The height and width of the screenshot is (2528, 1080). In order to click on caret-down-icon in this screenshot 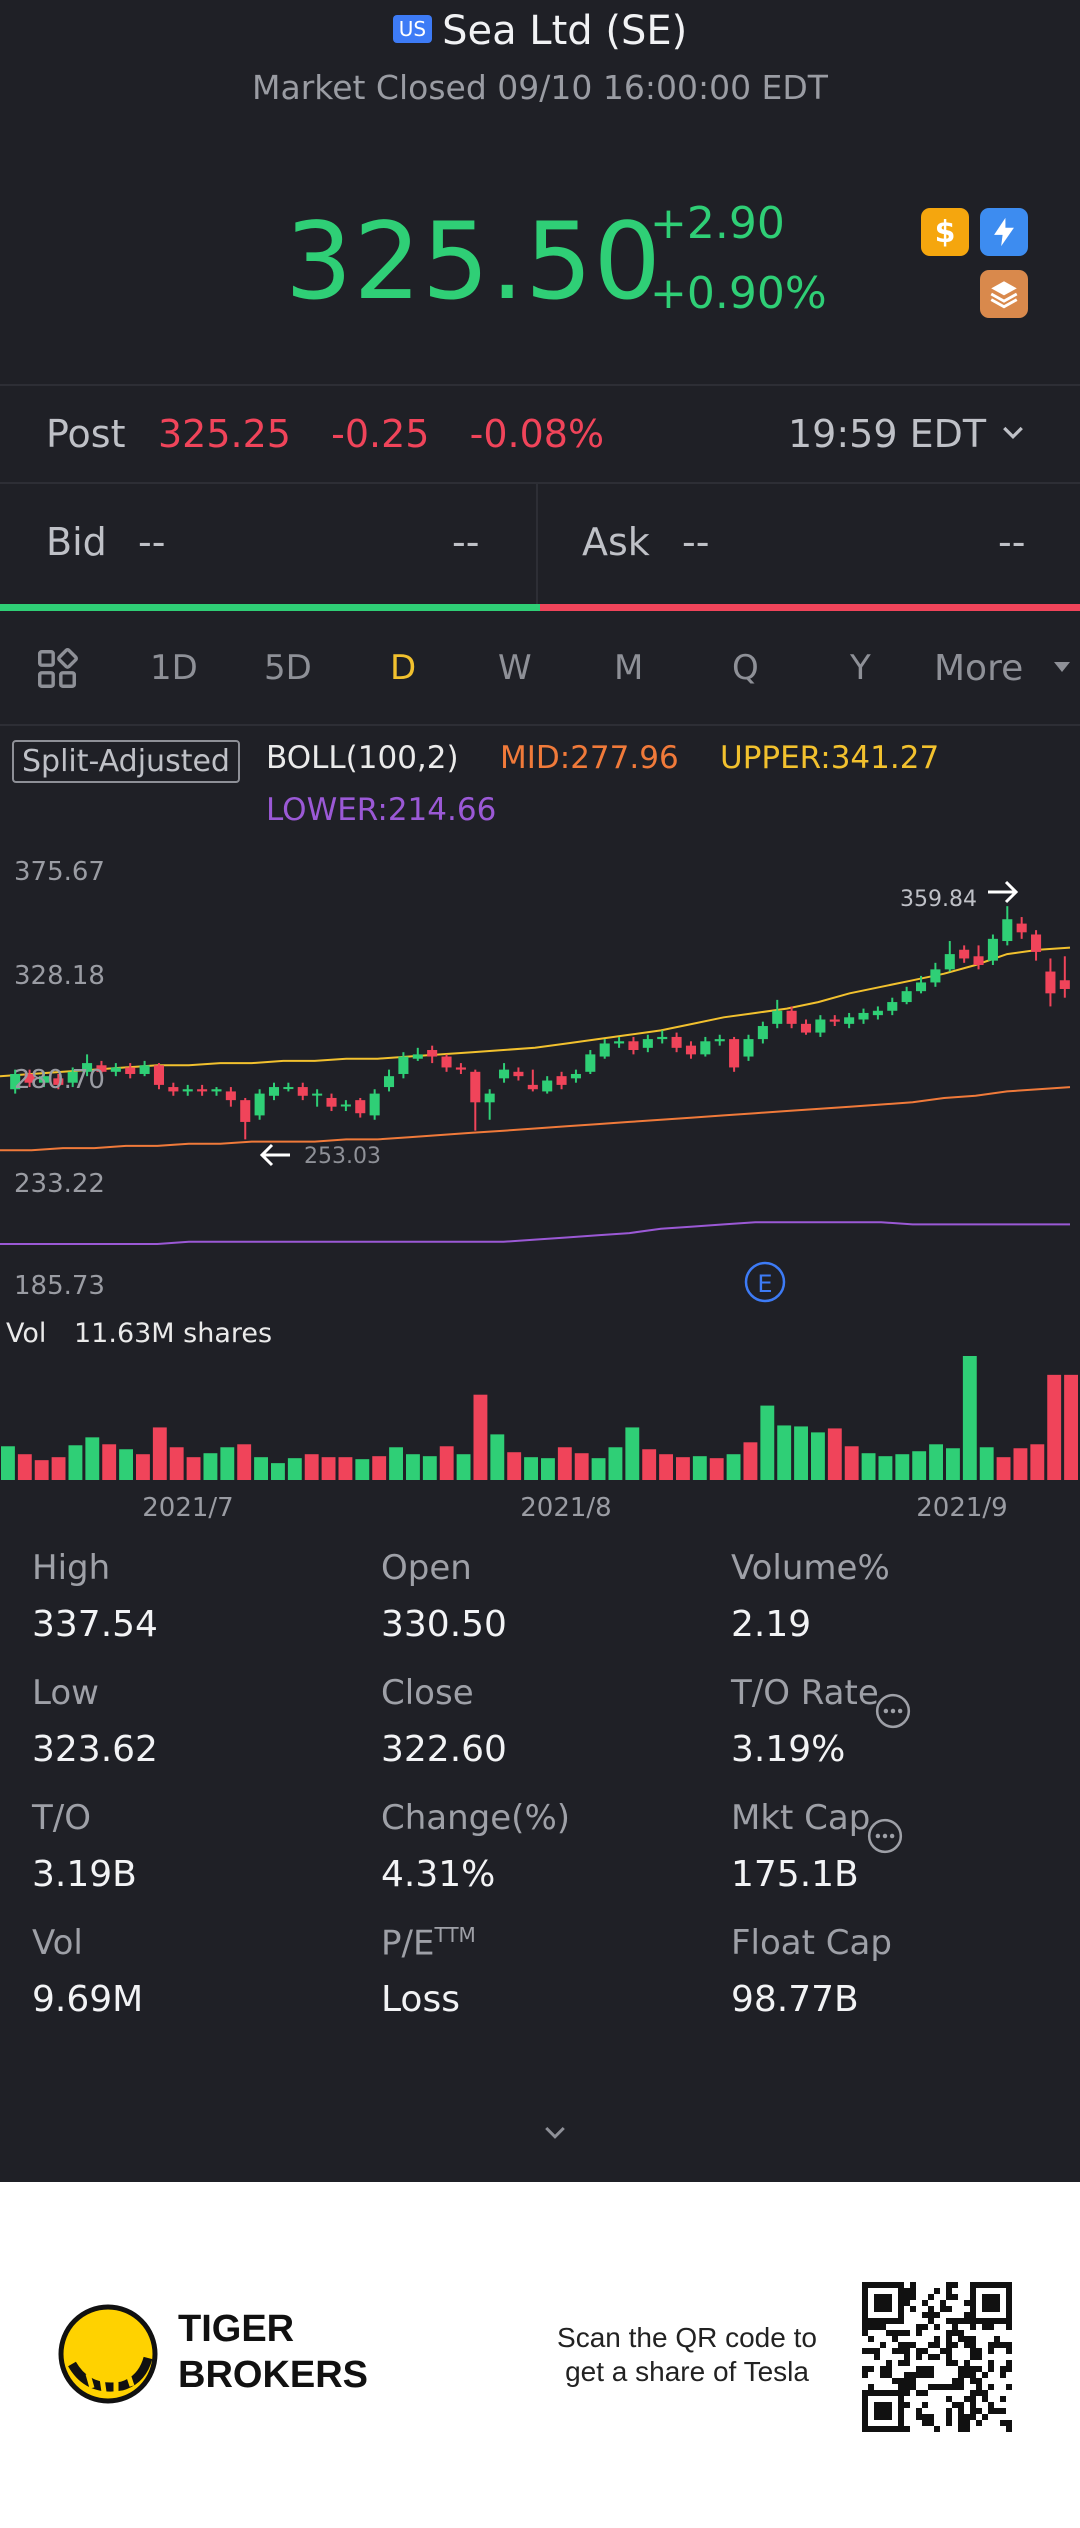, I will do `click(1062, 669)`.